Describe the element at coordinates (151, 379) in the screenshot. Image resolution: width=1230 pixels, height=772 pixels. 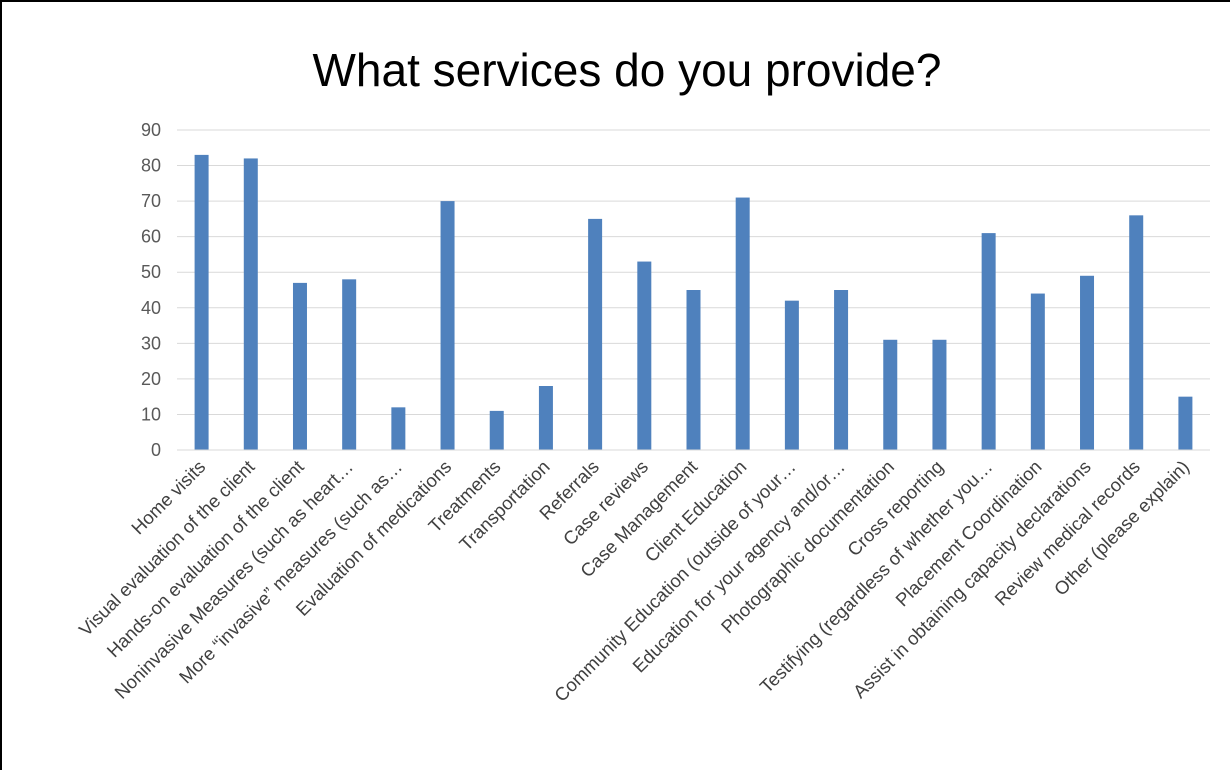
I see `y-tick-label: 20` at that location.